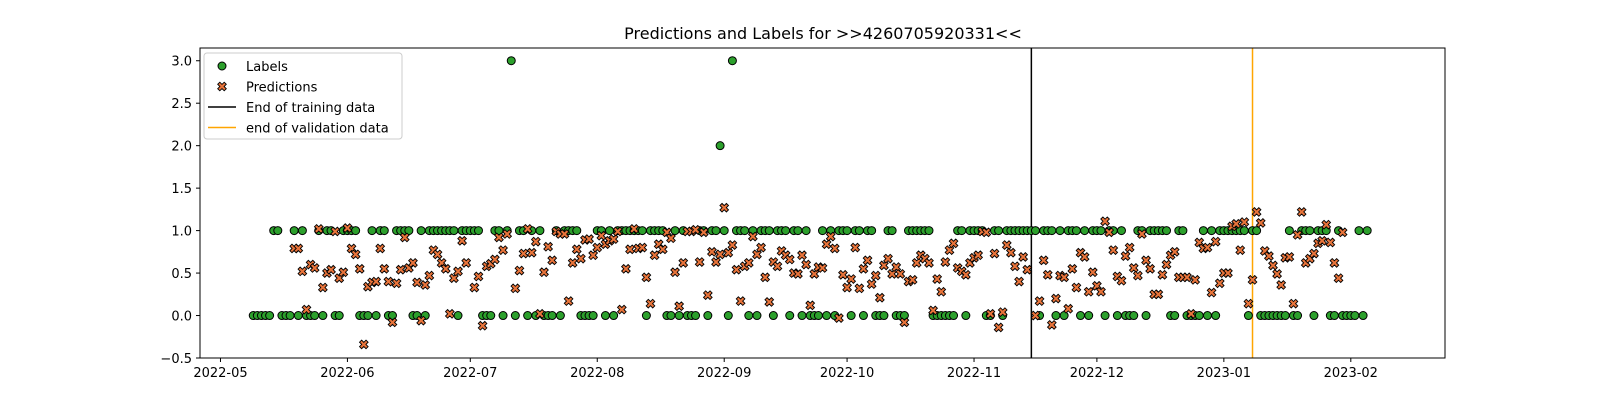  What do you see at coordinates (222, 86) in the screenshot?
I see `legend-marker-predictions` at bounding box center [222, 86].